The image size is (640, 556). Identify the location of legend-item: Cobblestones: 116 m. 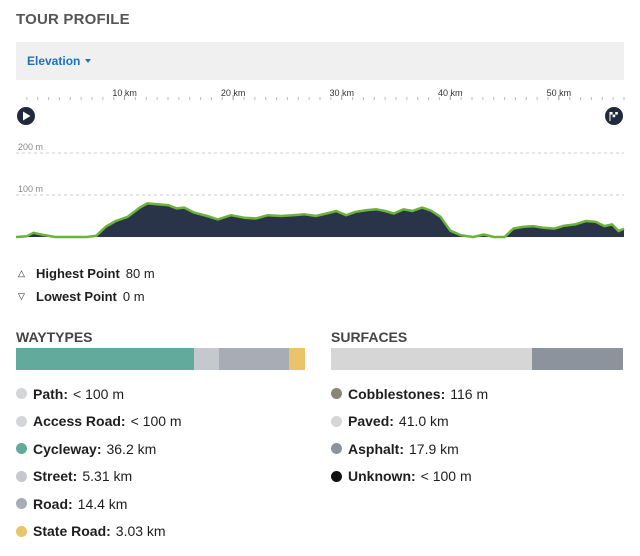
(409, 394).